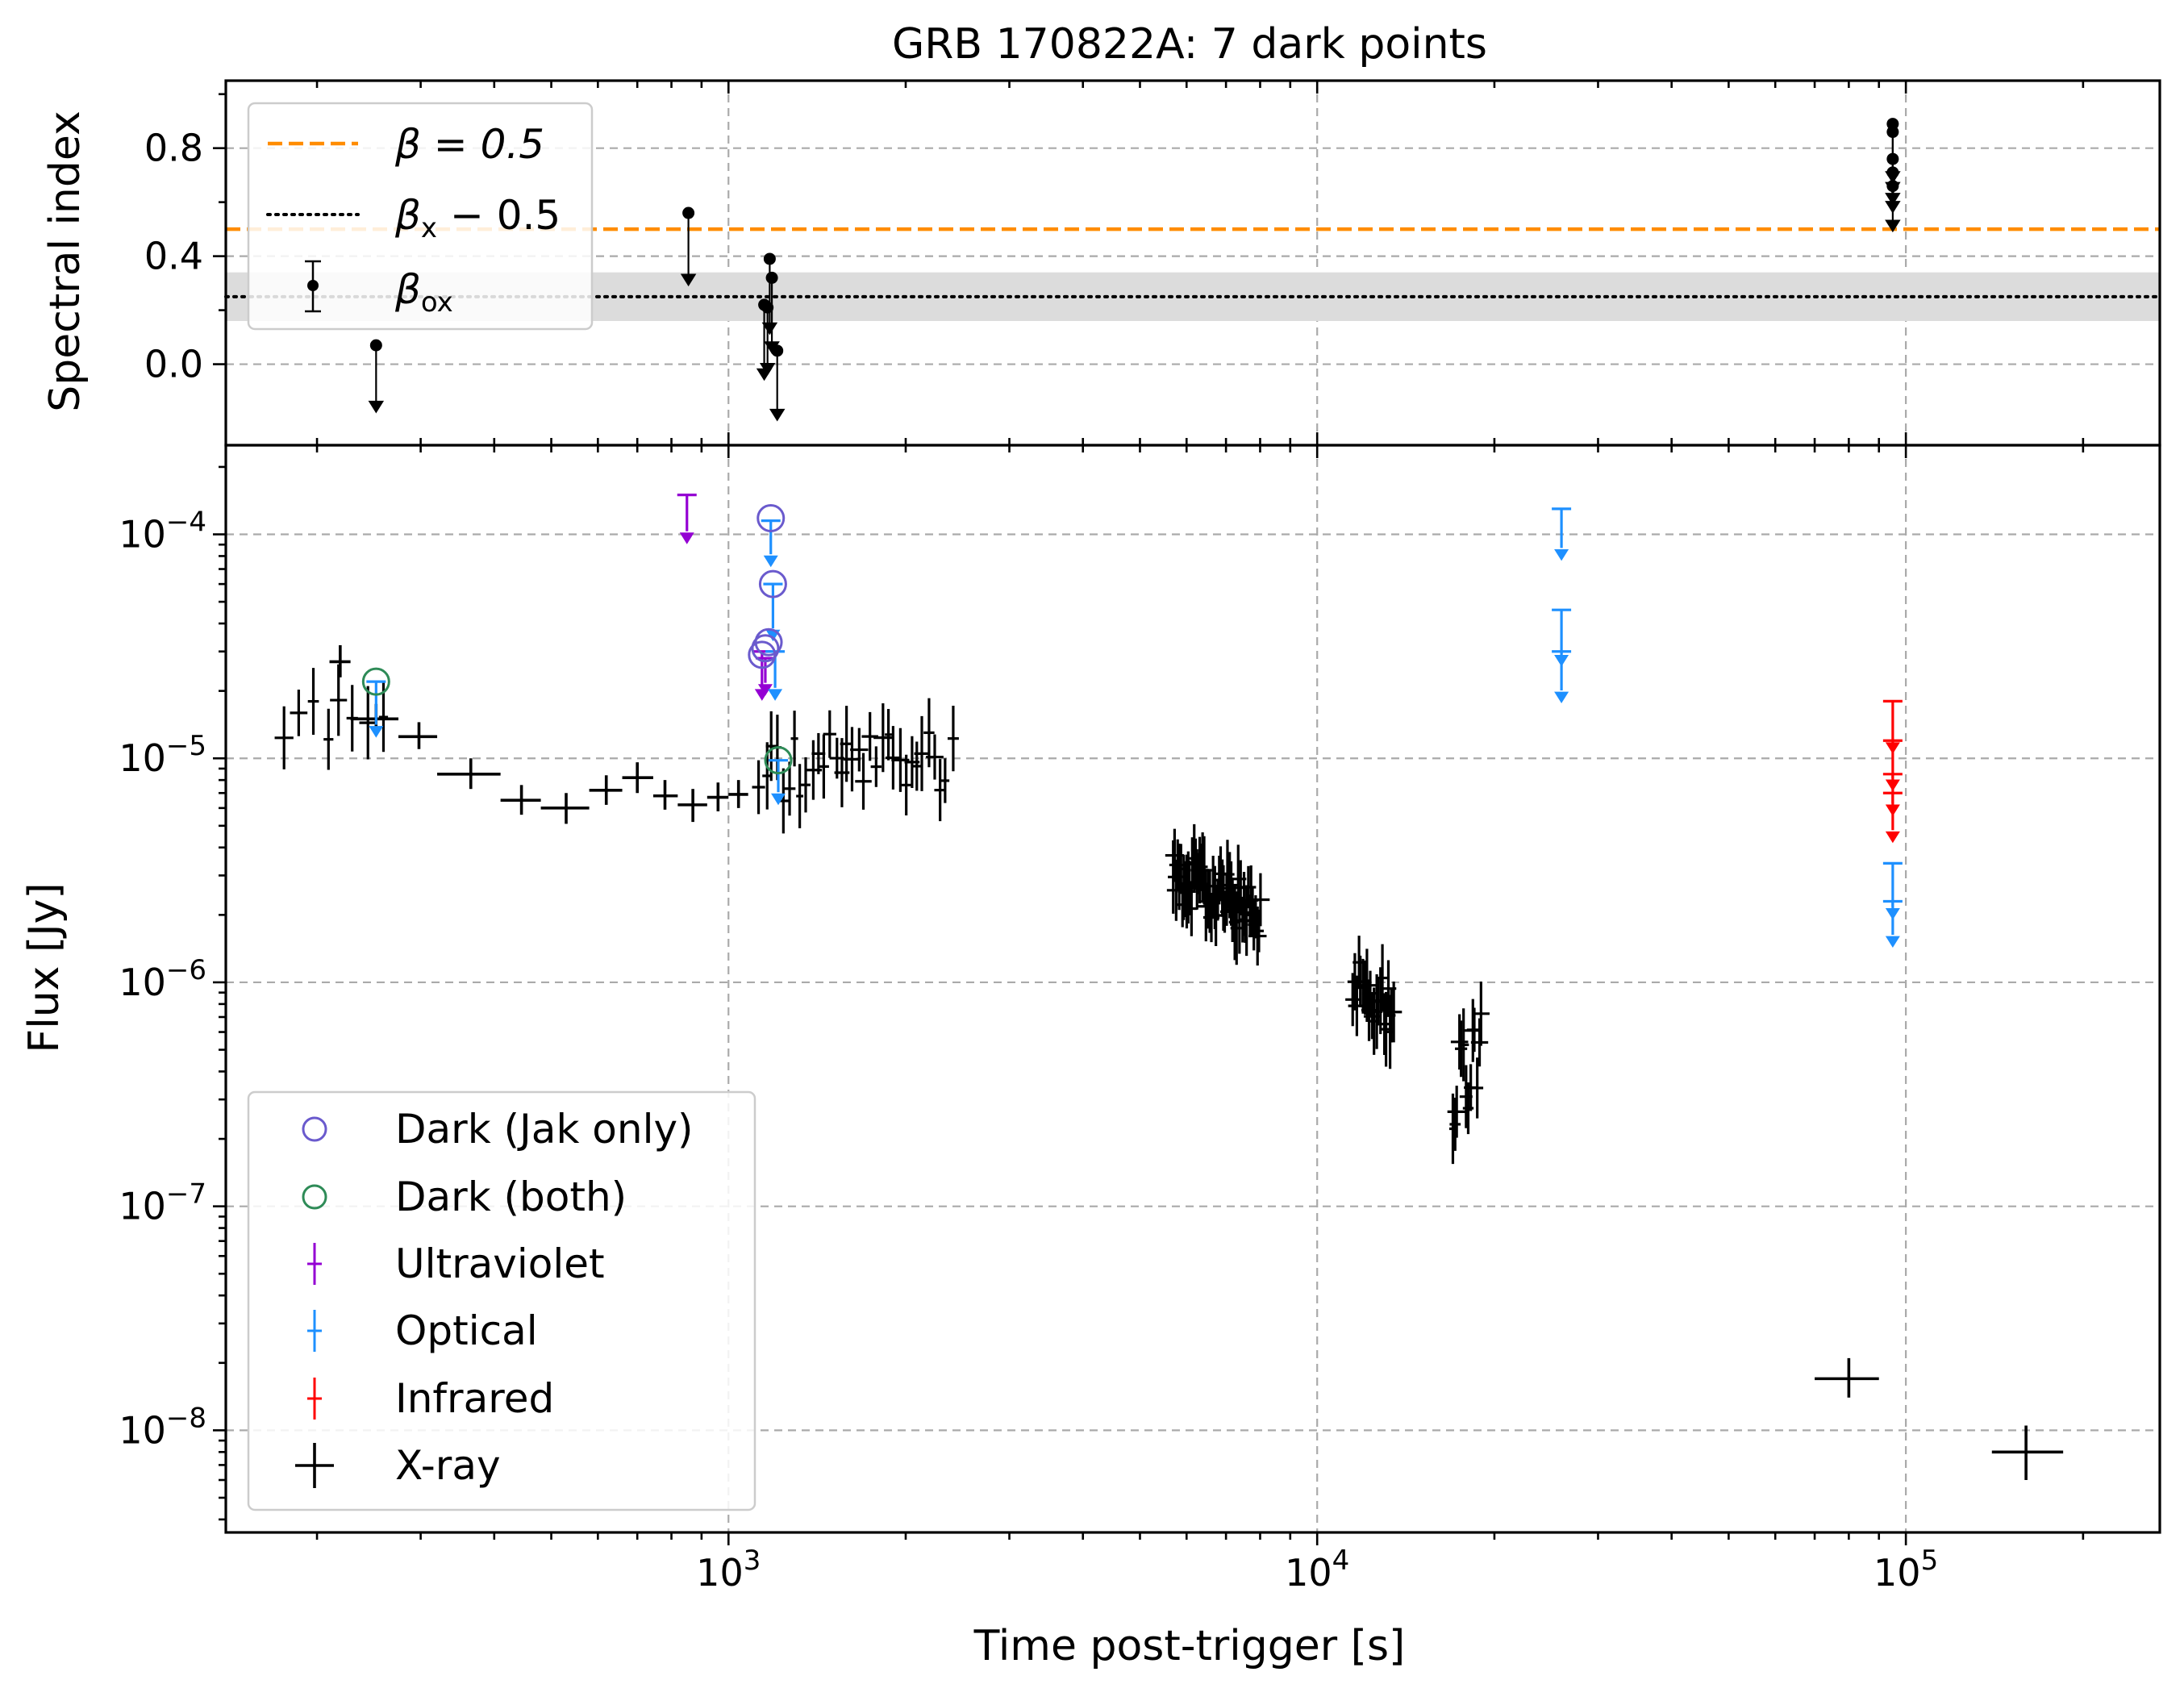  What do you see at coordinates (469, 144) in the screenshot?
I see `legend-label: β = 0.5` at bounding box center [469, 144].